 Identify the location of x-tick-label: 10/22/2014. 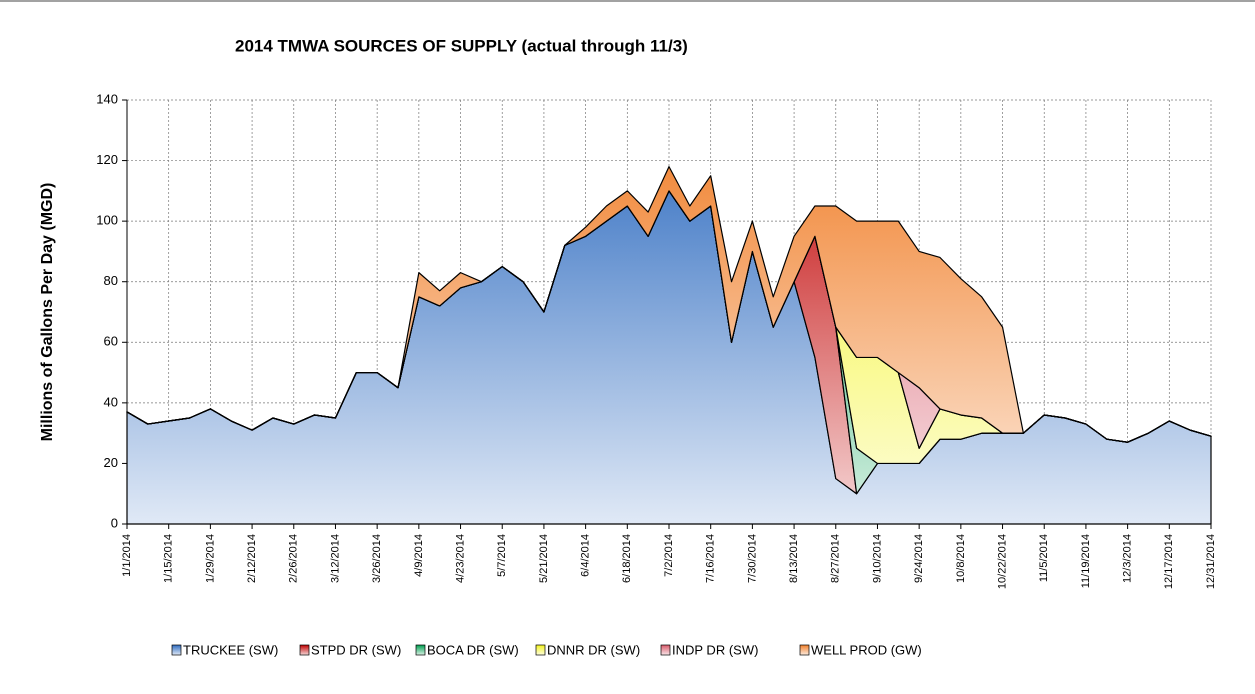
(1002, 561).